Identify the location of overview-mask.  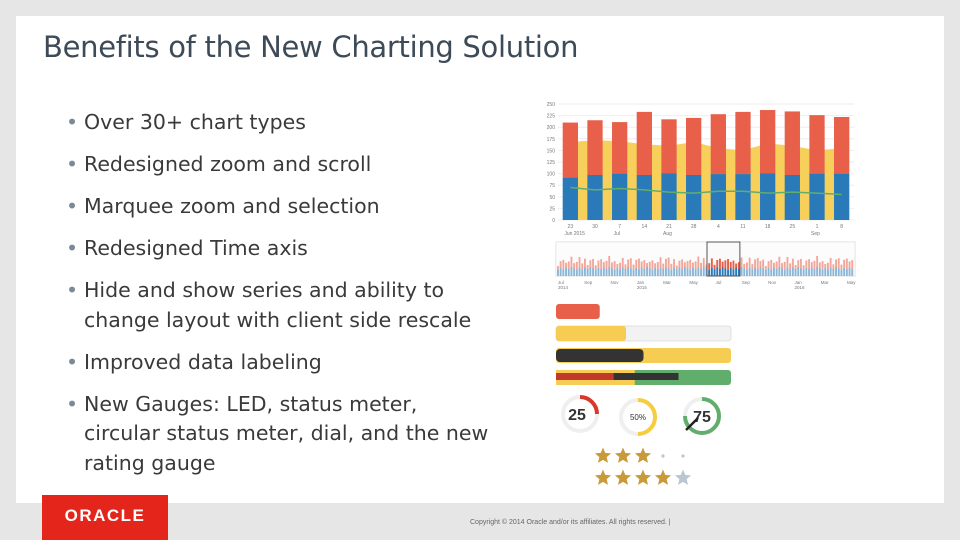
(797, 259).